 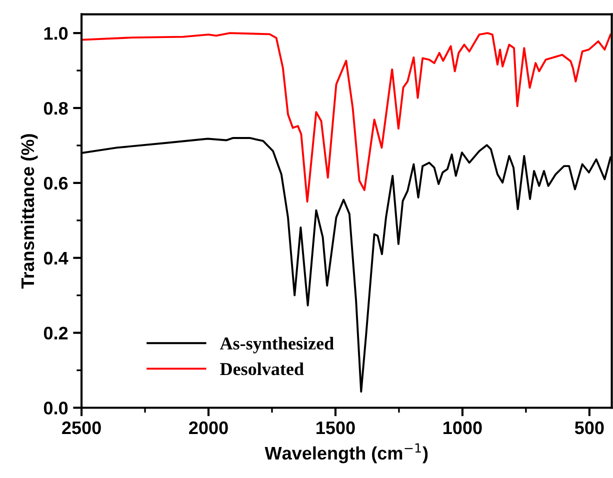 I want to click on x-tick-label: 2500, so click(x=81, y=427).